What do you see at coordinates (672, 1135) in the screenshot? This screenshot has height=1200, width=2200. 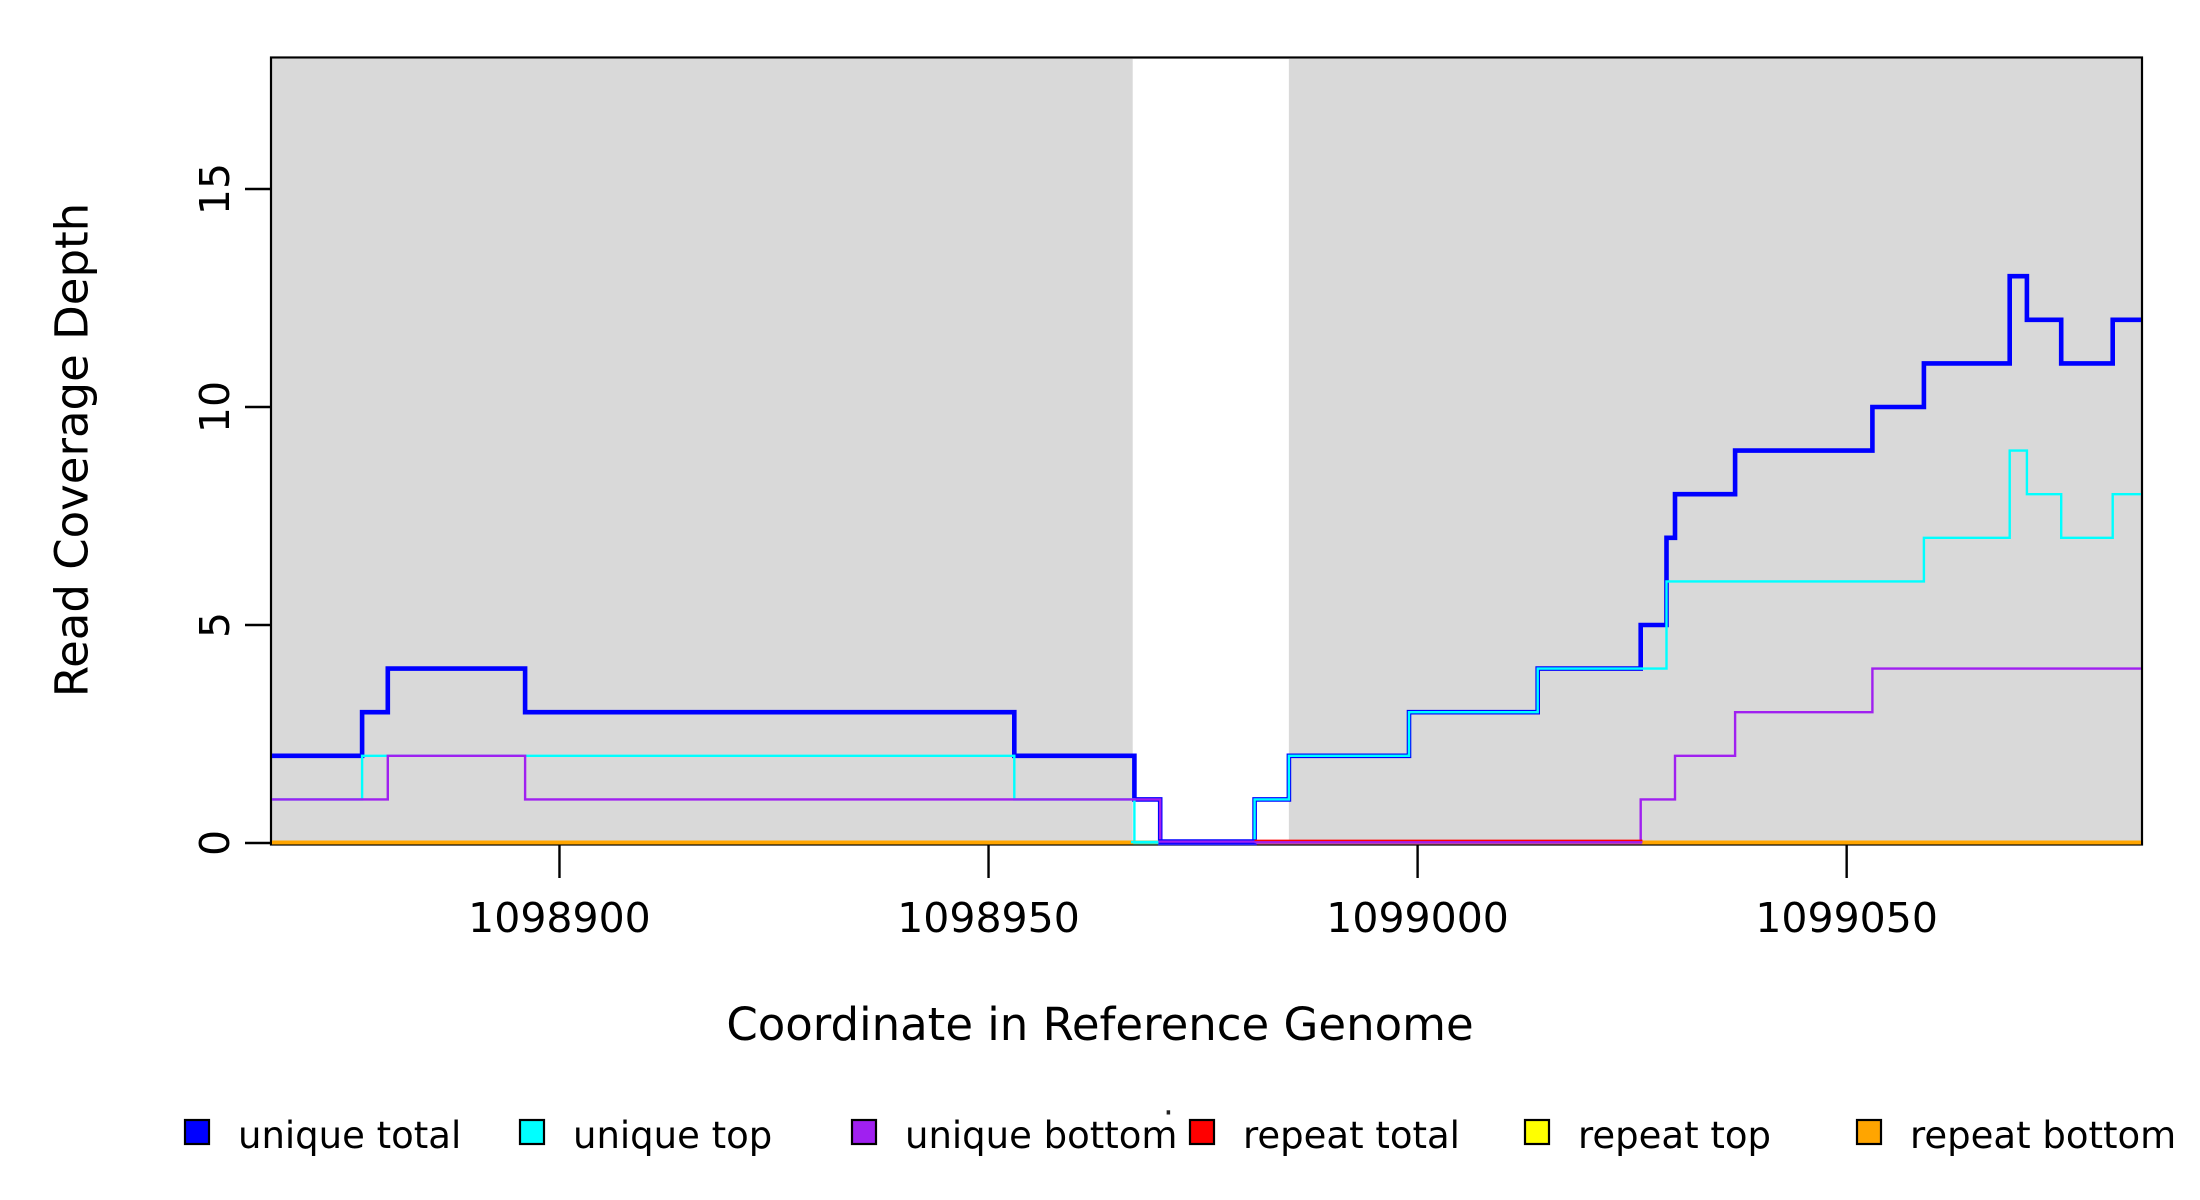 I see `legend-label-unique-top: unique top` at bounding box center [672, 1135].